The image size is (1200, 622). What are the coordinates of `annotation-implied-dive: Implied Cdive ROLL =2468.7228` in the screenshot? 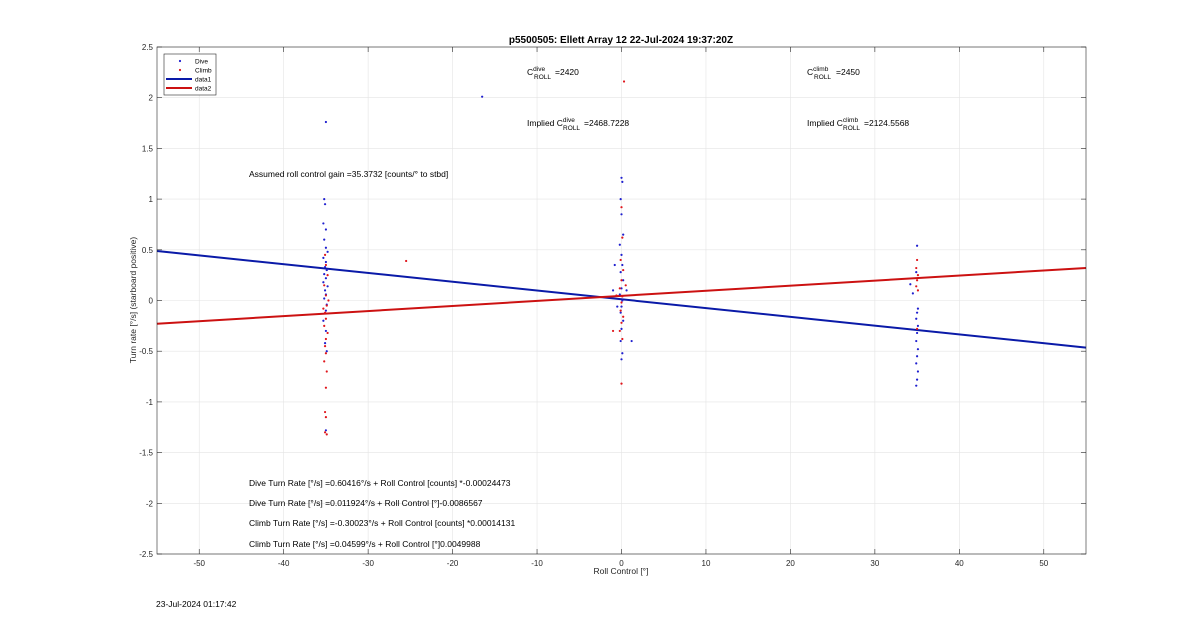 It's located at (578, 124).